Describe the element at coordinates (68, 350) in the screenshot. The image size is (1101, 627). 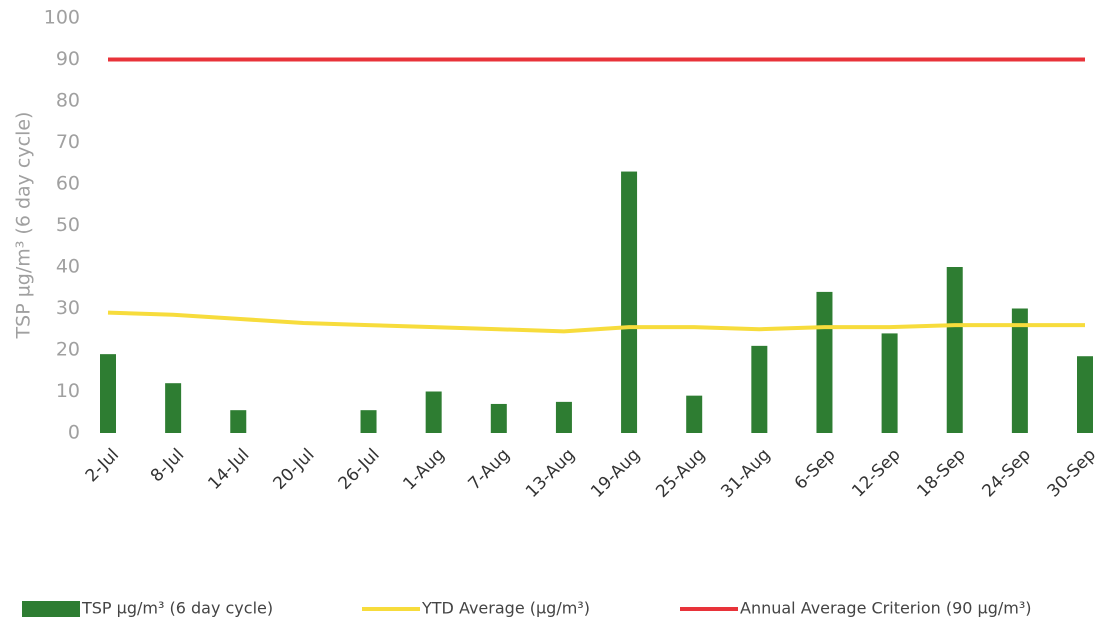
I see `y-tick-label: 20` at that location.